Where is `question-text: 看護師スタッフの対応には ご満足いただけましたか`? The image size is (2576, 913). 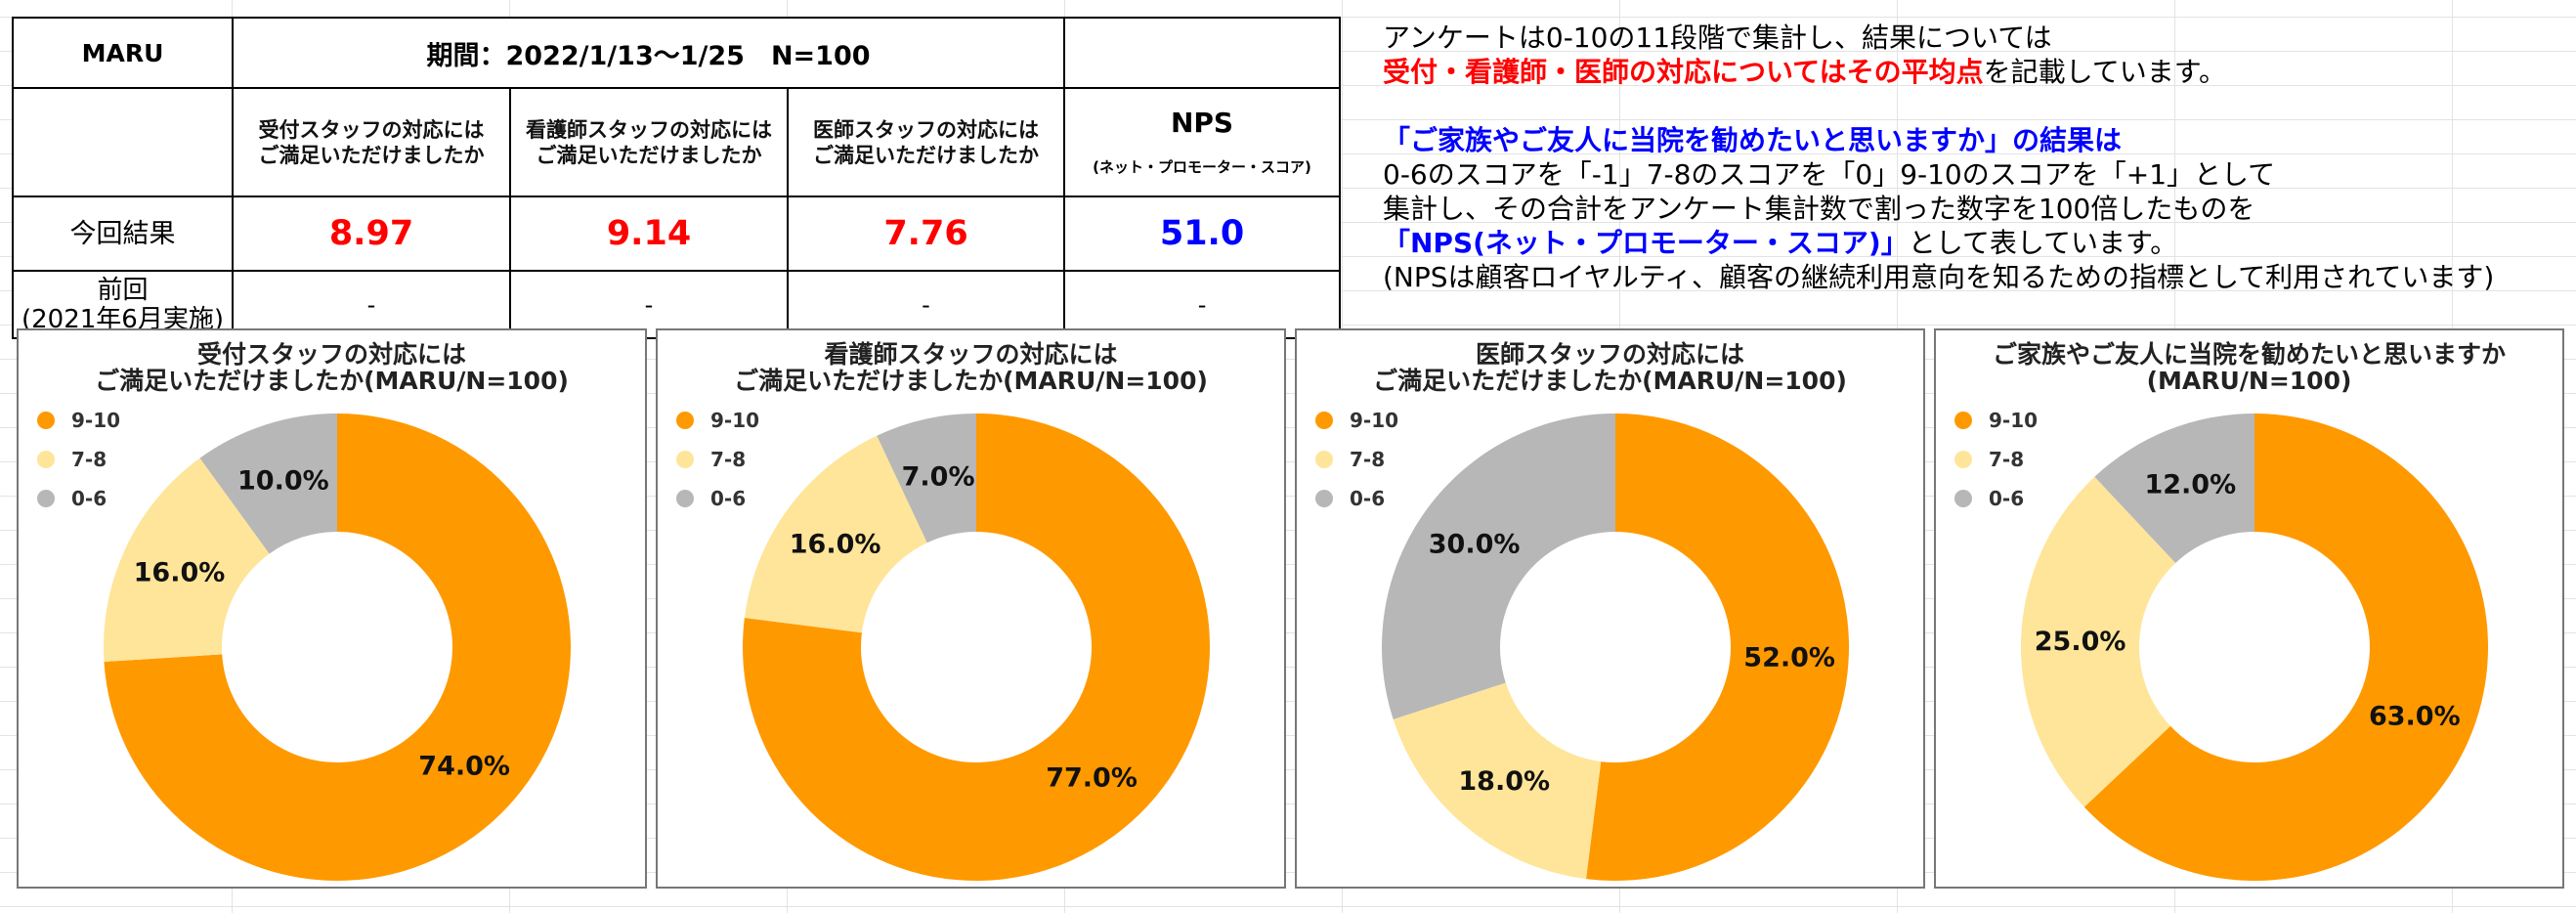
question-text: 看護師スタッフの対応には ご満足いただけましたか is located at coordinates (649, 142).